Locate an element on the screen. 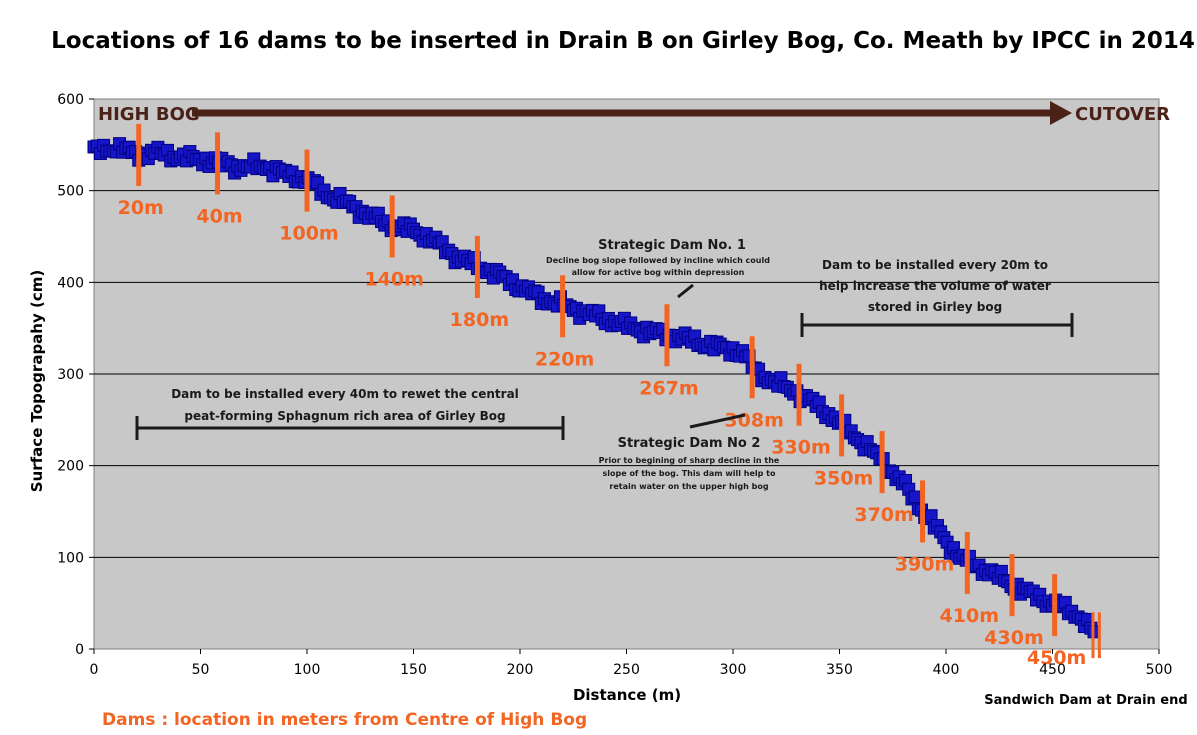 This screenshot has height=735, width=1197. every-20m-line3: stored in Girley bog is located at coordinates (935, 307).